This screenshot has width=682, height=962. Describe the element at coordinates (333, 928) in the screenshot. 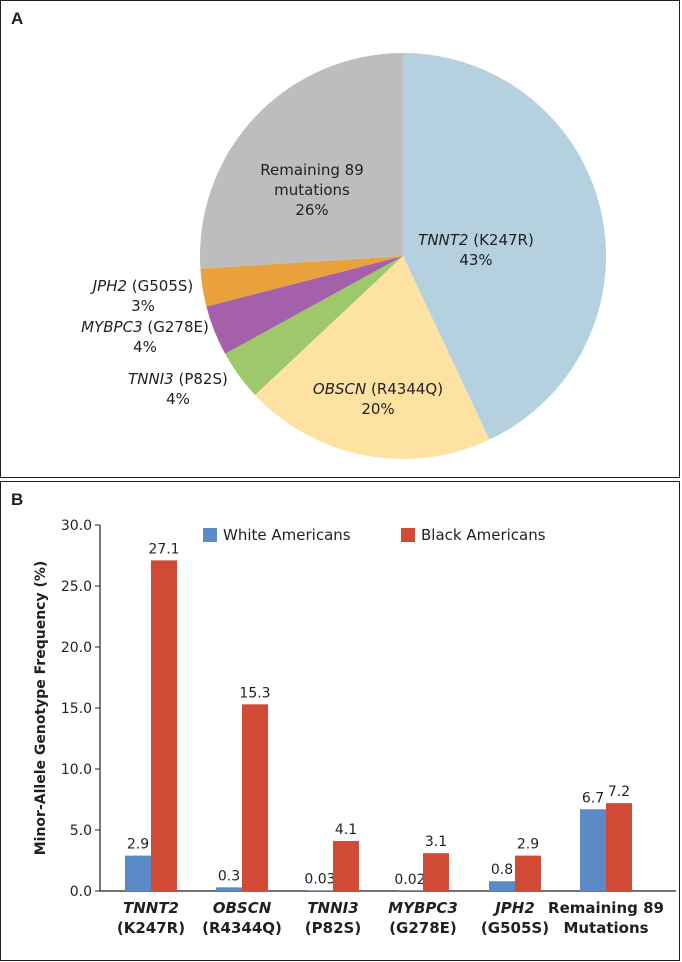

I see `x-category-variant-2: (P82S)` at that location.